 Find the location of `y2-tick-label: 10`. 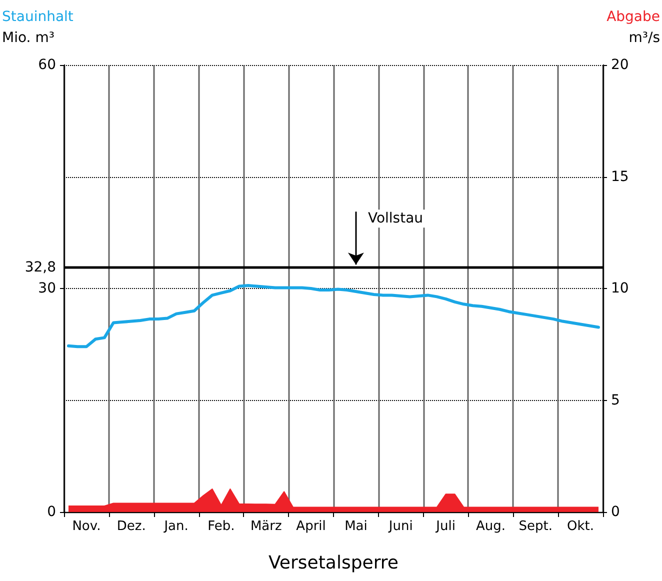

y2-tick-label: 10 is located at coordinates (620, 288).